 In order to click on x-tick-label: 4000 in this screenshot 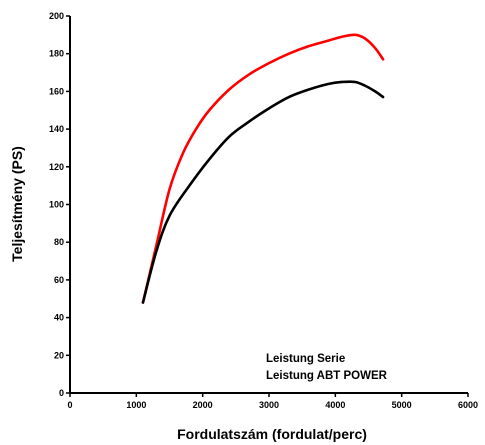, I will do `click(335, 405)`.